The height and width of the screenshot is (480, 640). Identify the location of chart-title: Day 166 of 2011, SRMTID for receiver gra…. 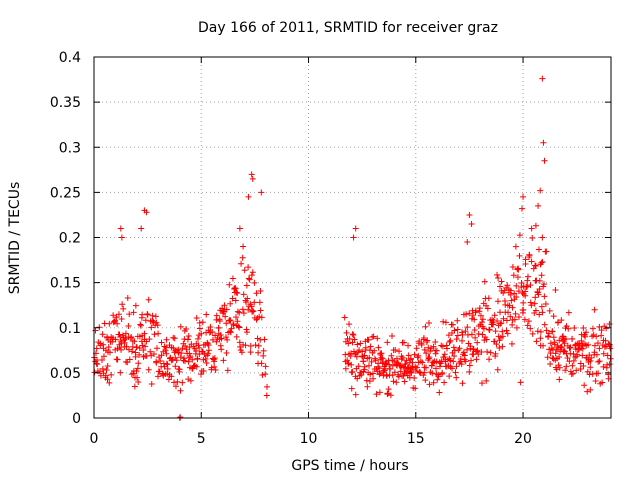
(348, 28).